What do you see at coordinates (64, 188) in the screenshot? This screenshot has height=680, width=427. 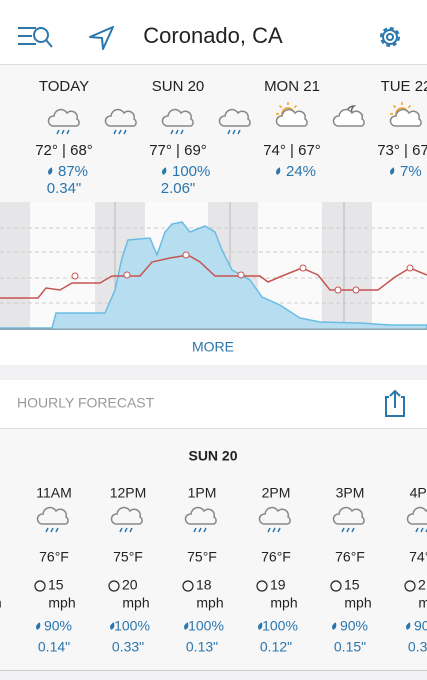 I see `day-amount: 0.34"` at bounding box center [64, 188].